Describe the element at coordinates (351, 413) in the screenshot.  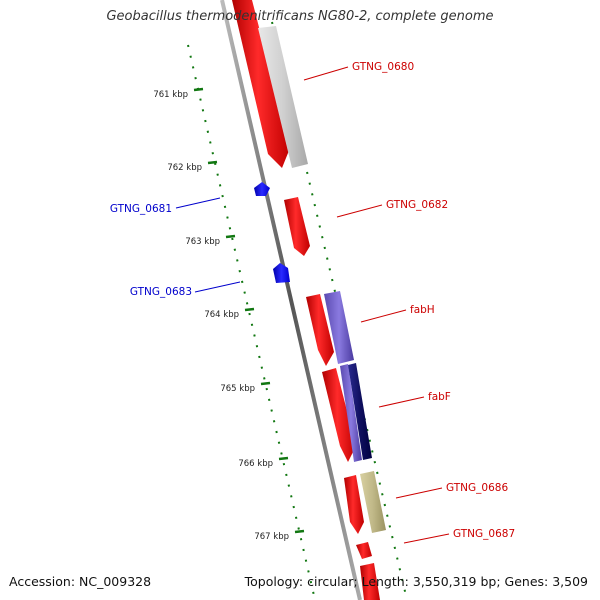
I see `gene-fabF-cds-bar` at that location.